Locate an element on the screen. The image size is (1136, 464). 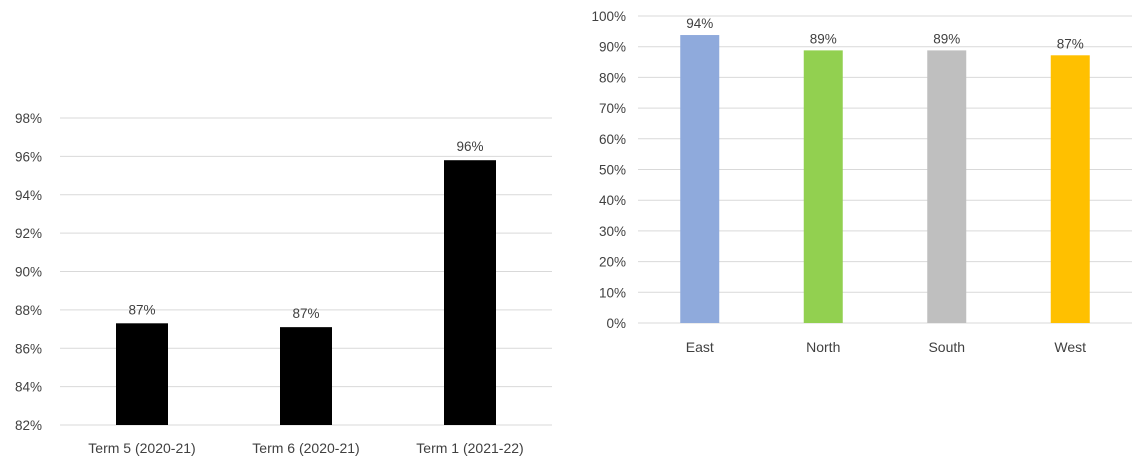
y-tick-label: 40% is located at coordinates (612, 200).